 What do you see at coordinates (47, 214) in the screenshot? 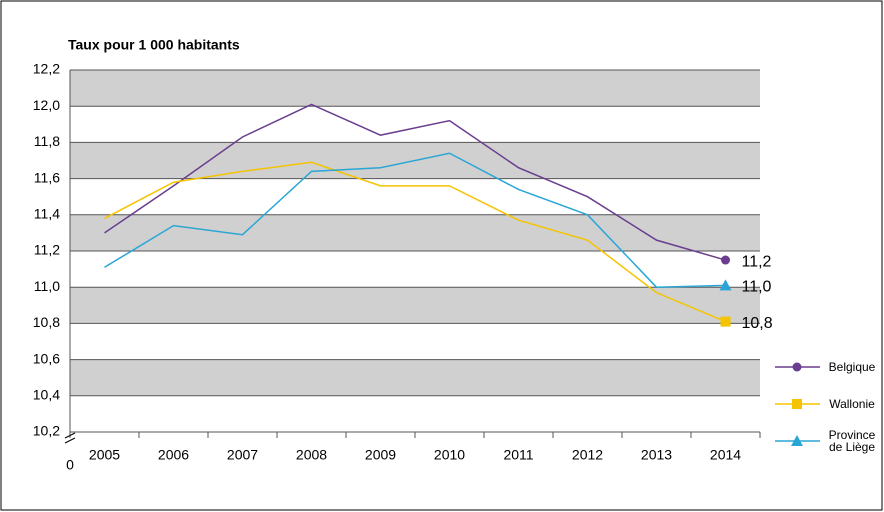
I see `y-tick-label: 11,4` at bounding box center [47, 214].